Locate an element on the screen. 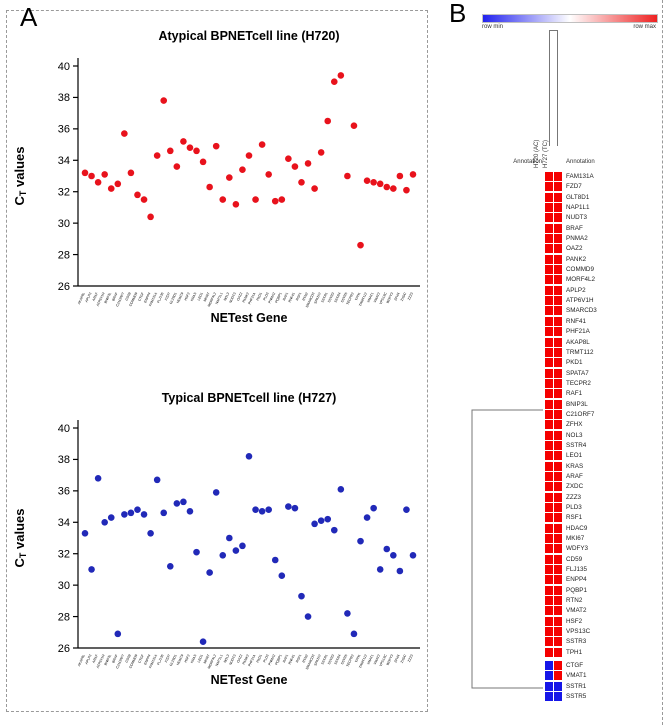 The height and width of the screenshot is (725, 670). heatmap-row: VPS13C is located at coordinates (571, 632).